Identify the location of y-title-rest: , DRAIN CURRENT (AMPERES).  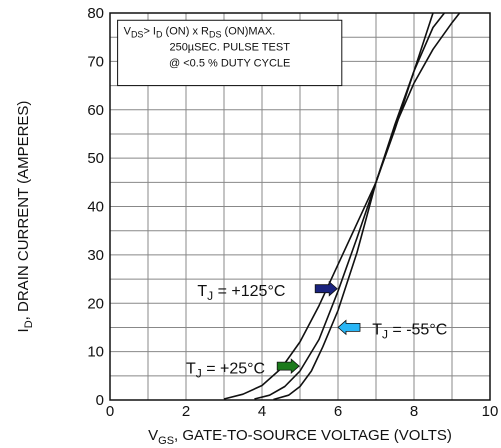
(23, 211).